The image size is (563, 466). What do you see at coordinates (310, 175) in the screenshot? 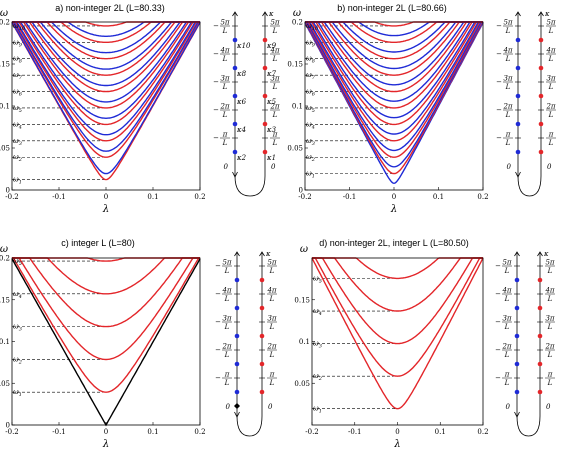
I see `omega-label: ω1` at bounding box center [310, 175].